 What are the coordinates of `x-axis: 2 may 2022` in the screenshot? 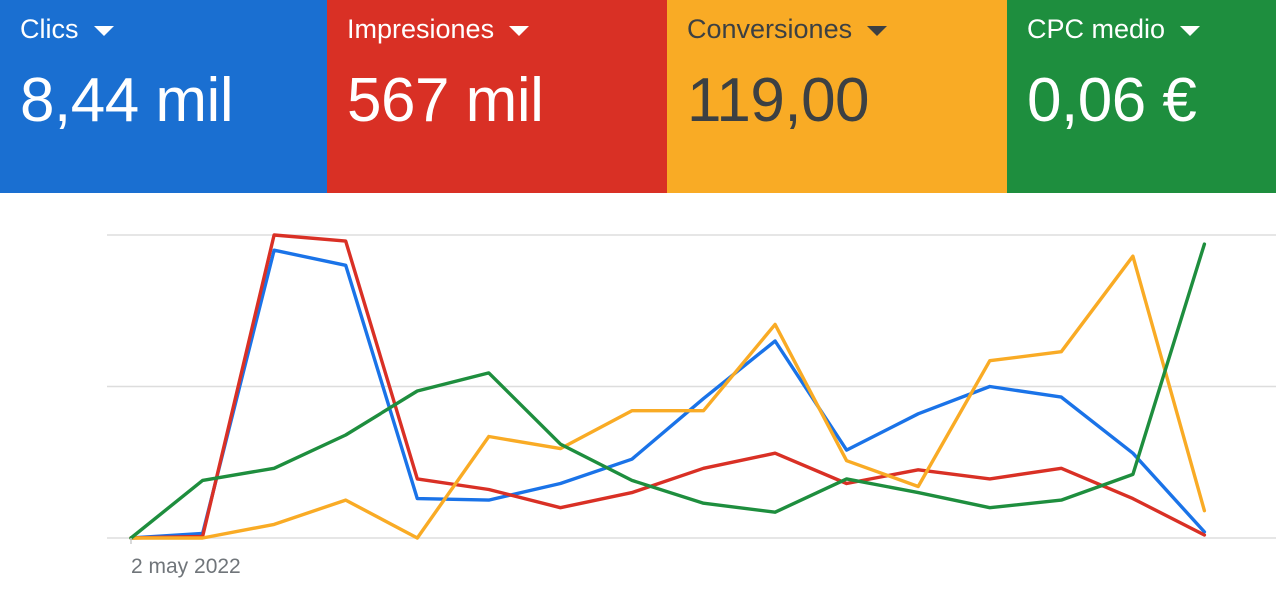 It's located at (185, 558).